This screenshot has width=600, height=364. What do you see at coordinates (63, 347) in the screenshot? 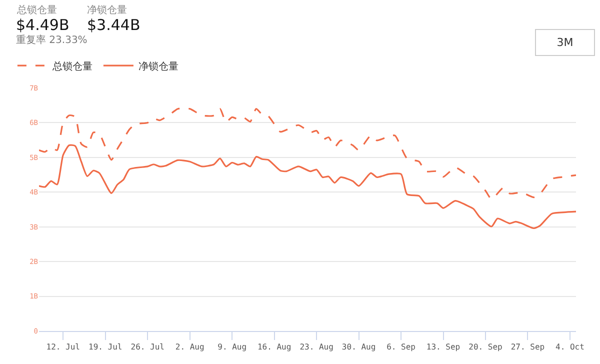
I see `x-tick-label: 12. Jul` at bounding box center [63, 347].